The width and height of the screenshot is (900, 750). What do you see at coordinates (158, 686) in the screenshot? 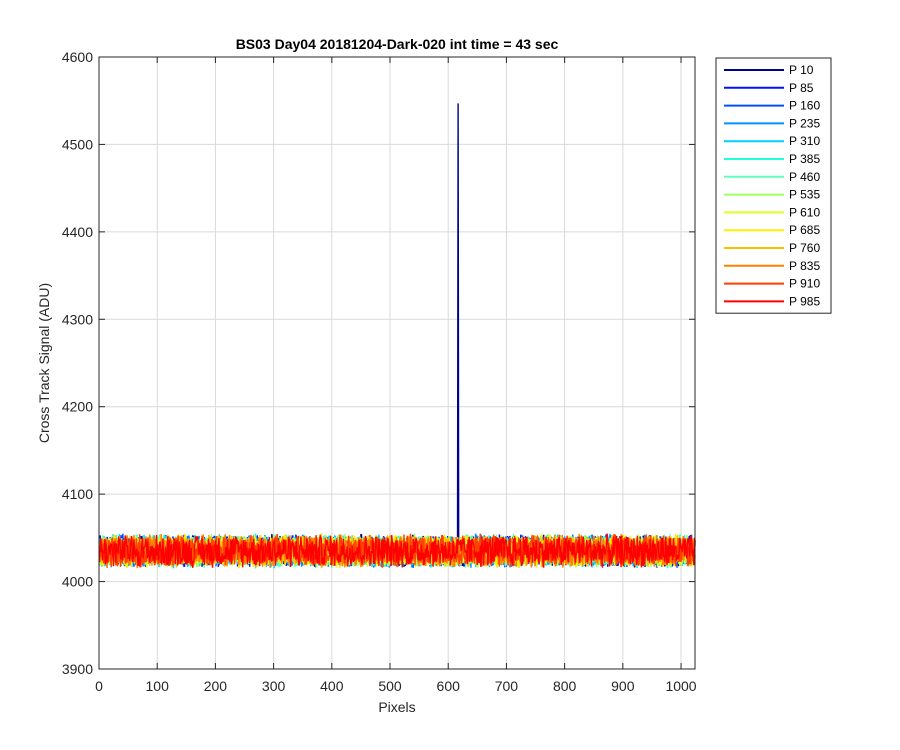
I see `x-tick-label: 100` at bounding box center [158, 686].